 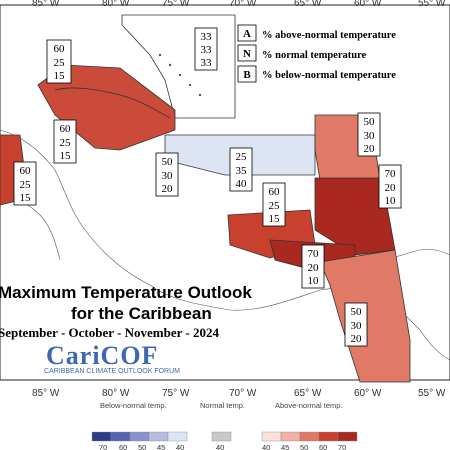 I want to click on legend-text-above: % above-normal temperature, so click(x=329, y=35).